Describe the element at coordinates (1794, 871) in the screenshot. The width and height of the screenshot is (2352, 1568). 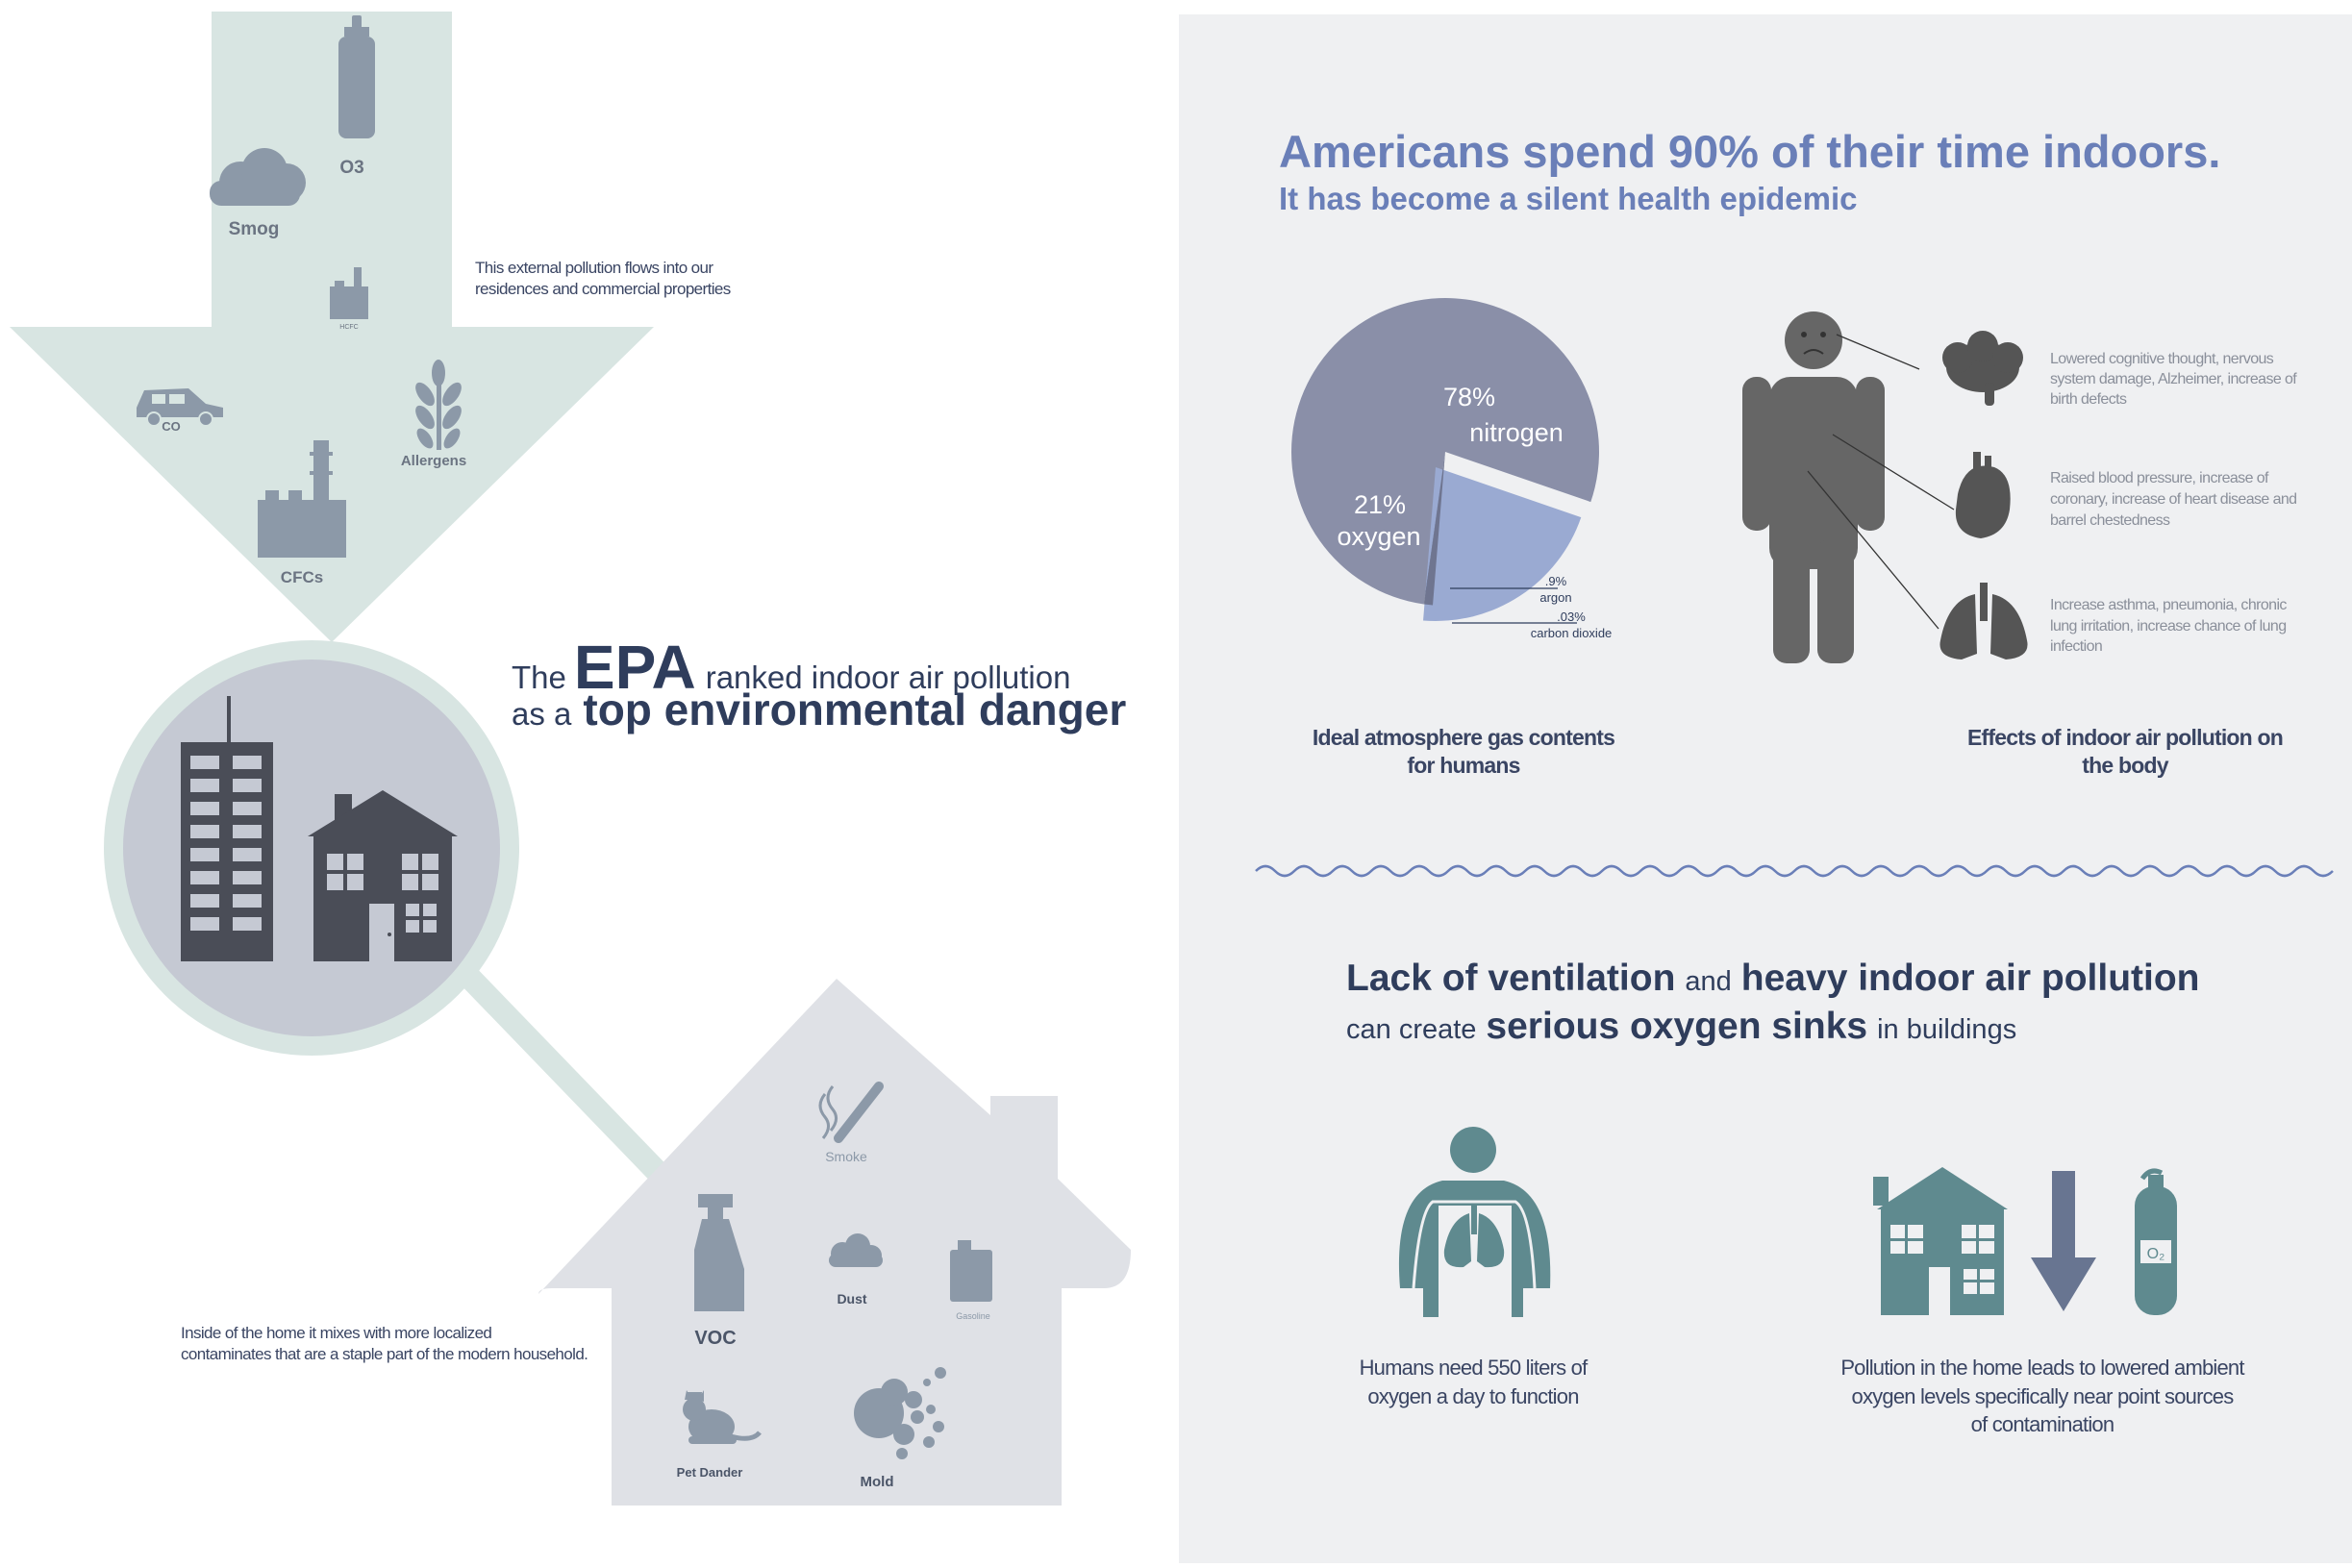
I see `wavy-divider` at that location.